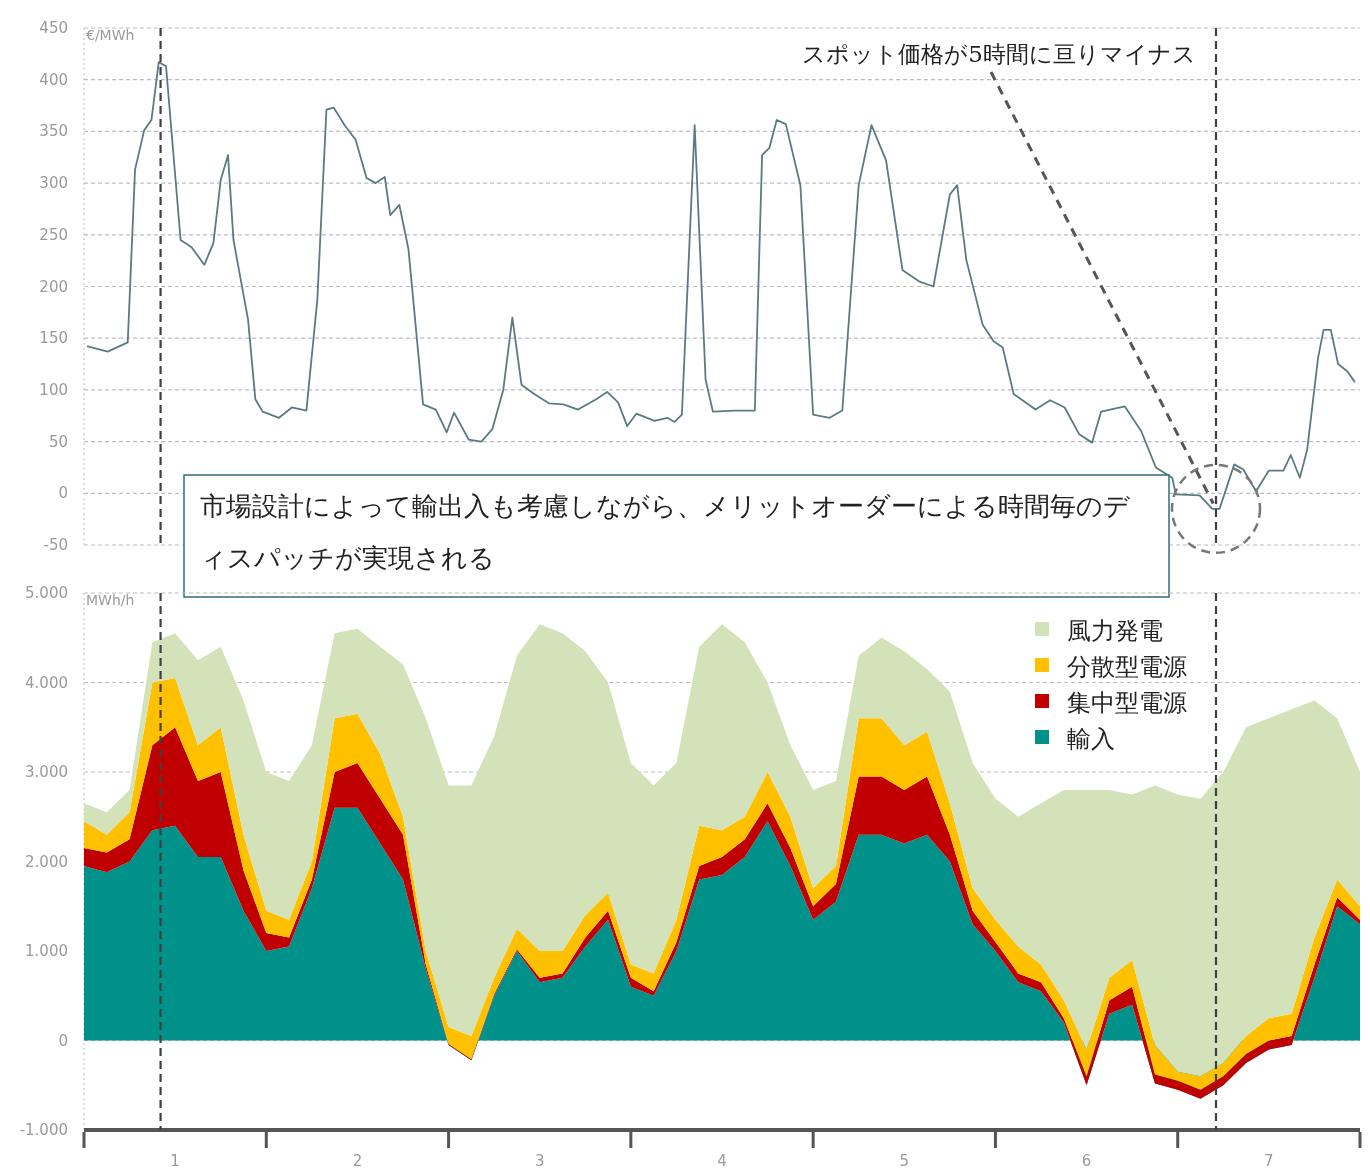 The height and width of the screenshot is (1168, 1370). What do you see at coordinates (53, 79) in the screenshot?
I see `y-tick-label: 400` at bounding box center [53, 79].